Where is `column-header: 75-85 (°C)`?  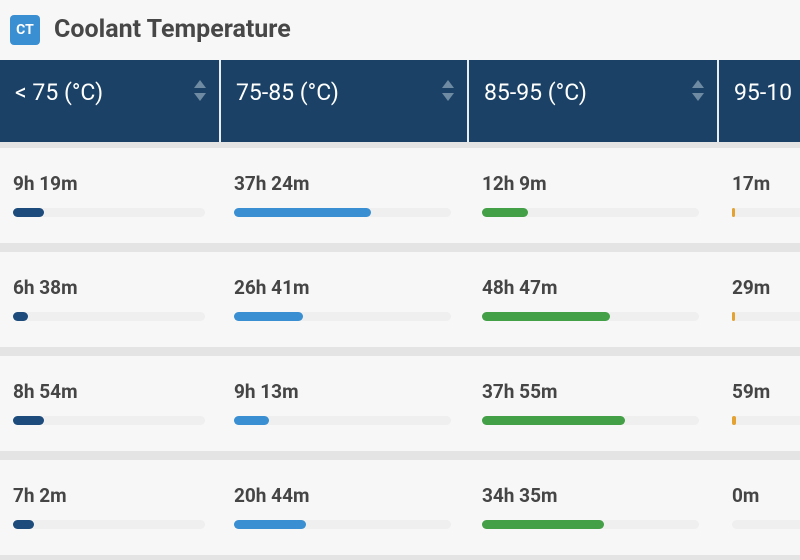
column-header: 75-85 (°C) is located at coordinates (345, 101).